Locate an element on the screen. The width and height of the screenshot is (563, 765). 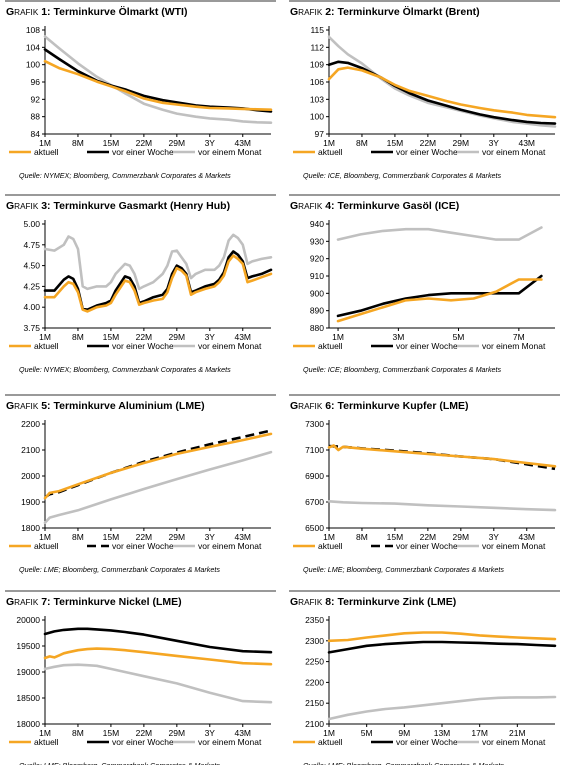
chart-title: GRAFIK 8: Terminkurve Zink (LME) is located at coordinates (373, 602).